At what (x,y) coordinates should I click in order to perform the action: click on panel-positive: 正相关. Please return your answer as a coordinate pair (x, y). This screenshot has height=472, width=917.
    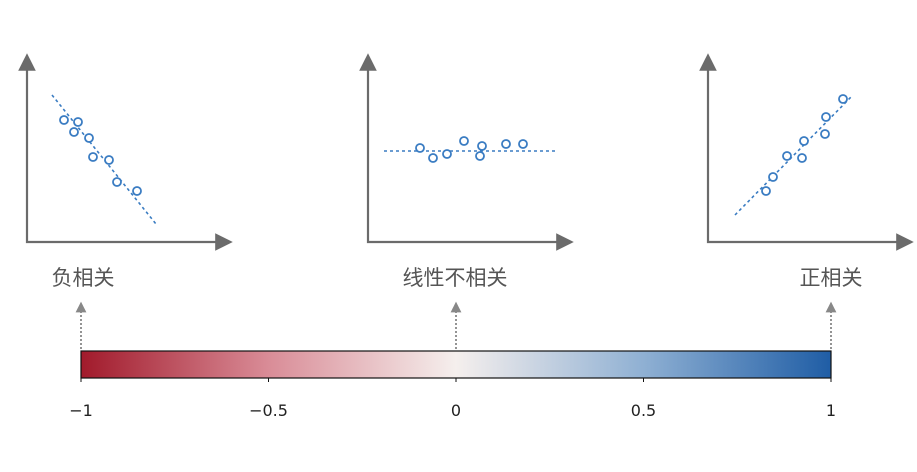
    Looking at the image, I should click on (806, 171).